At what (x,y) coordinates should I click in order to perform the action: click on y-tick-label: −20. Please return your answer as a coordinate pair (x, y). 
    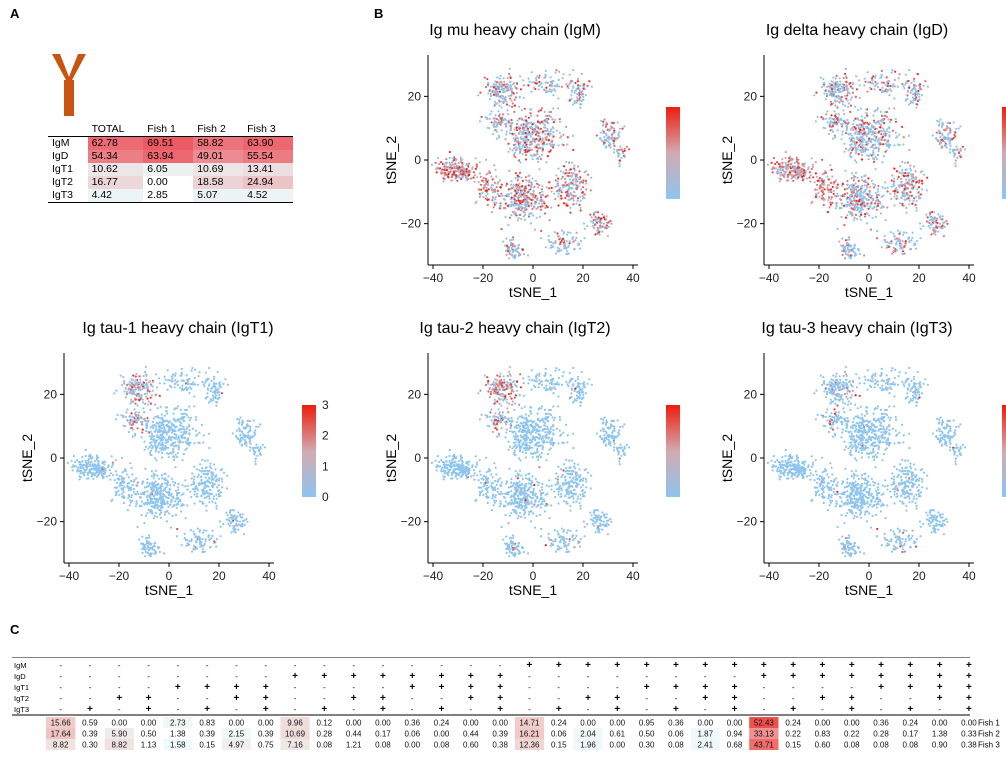
    Looking at the image, I should click on (747, 224).